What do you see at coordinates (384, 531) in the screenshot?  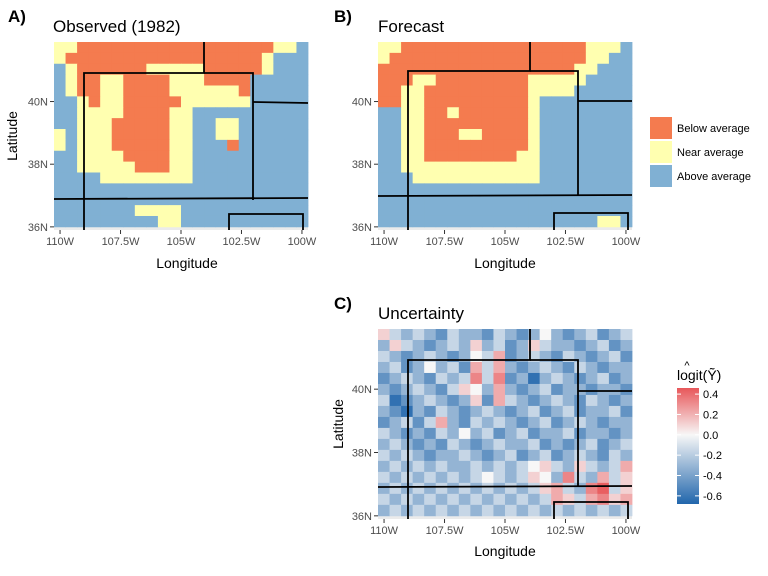 I see `x-tick-label: 110W` at bounding box center [384, 531].